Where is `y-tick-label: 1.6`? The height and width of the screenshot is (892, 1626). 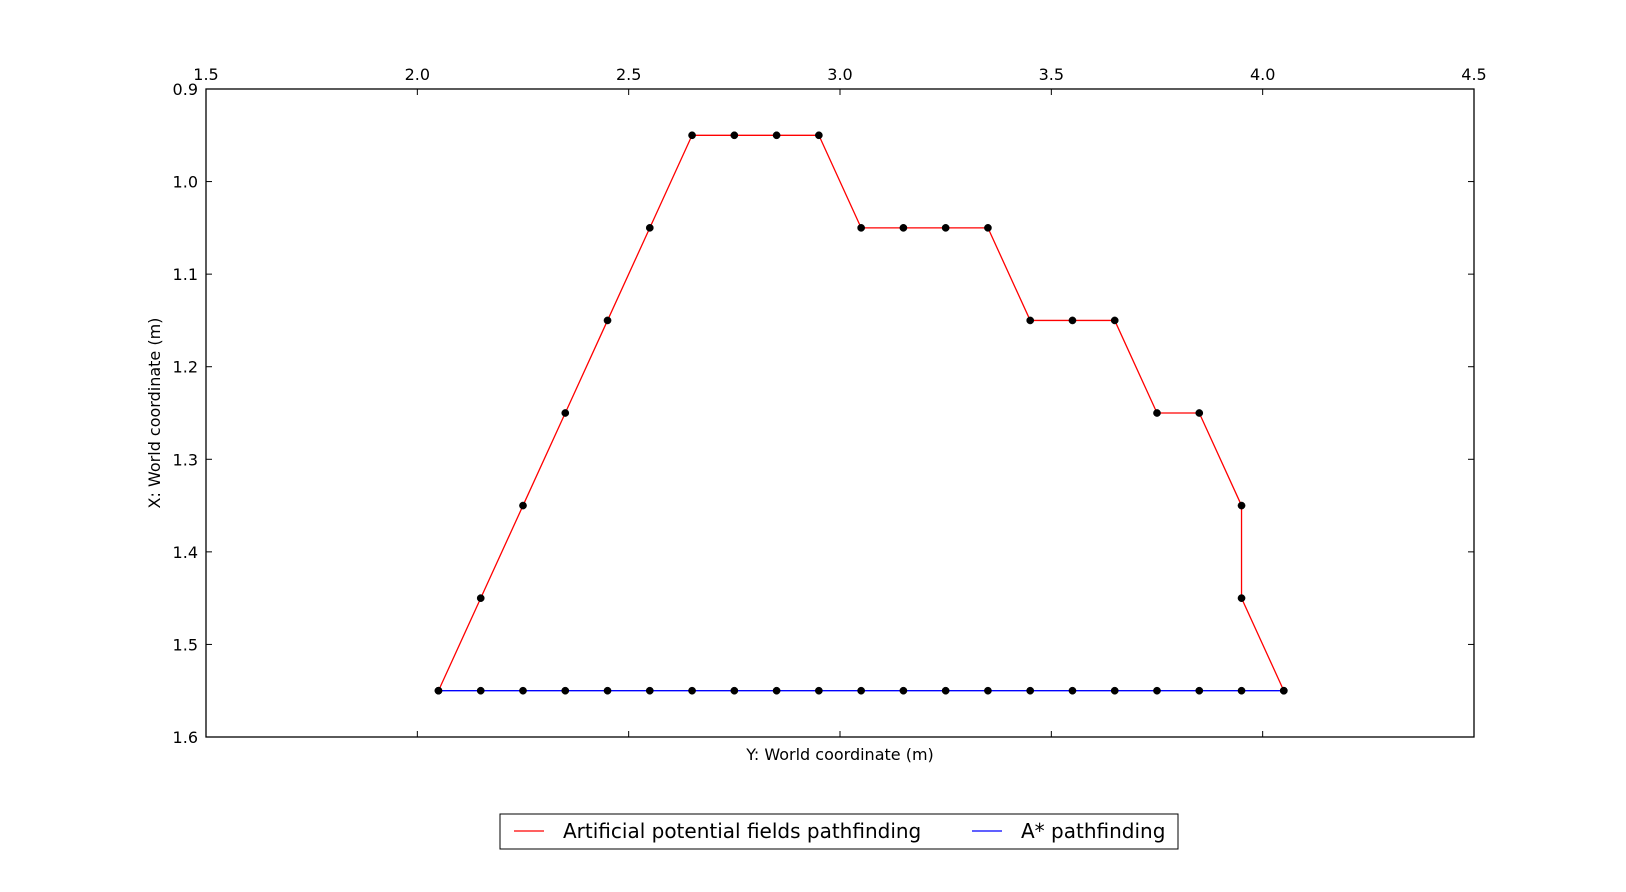 y-tick-label: 1.6 is located at coordinates (185, 737).